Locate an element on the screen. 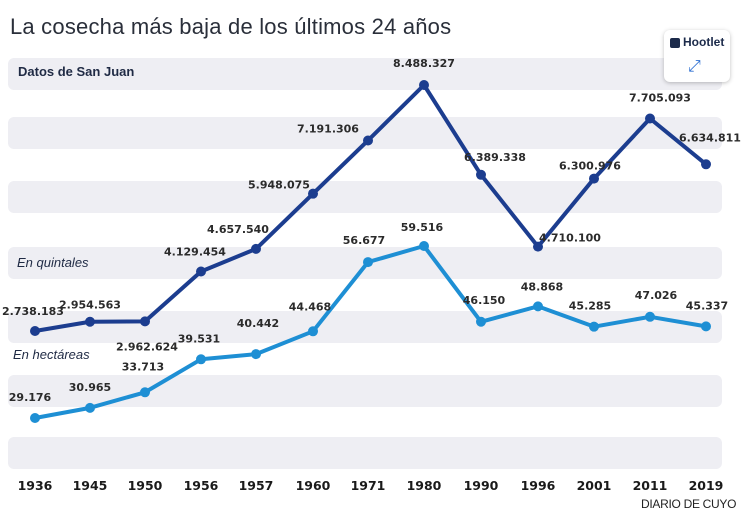 This screenshot has width=747, height=520. data-label-quintales: 7.191.306 is located at coordinates (328, 128).